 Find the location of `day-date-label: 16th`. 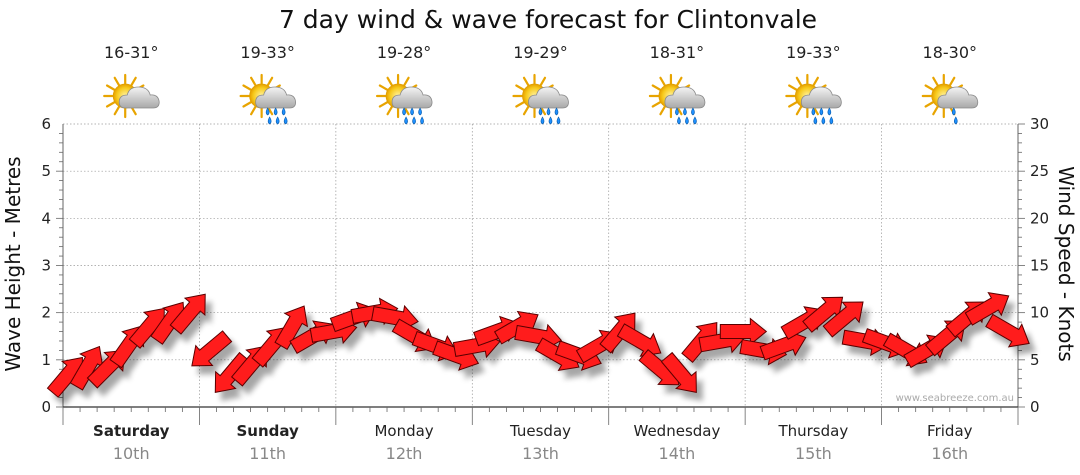

day-date-label: 16th is located at coordinates (949, 453).